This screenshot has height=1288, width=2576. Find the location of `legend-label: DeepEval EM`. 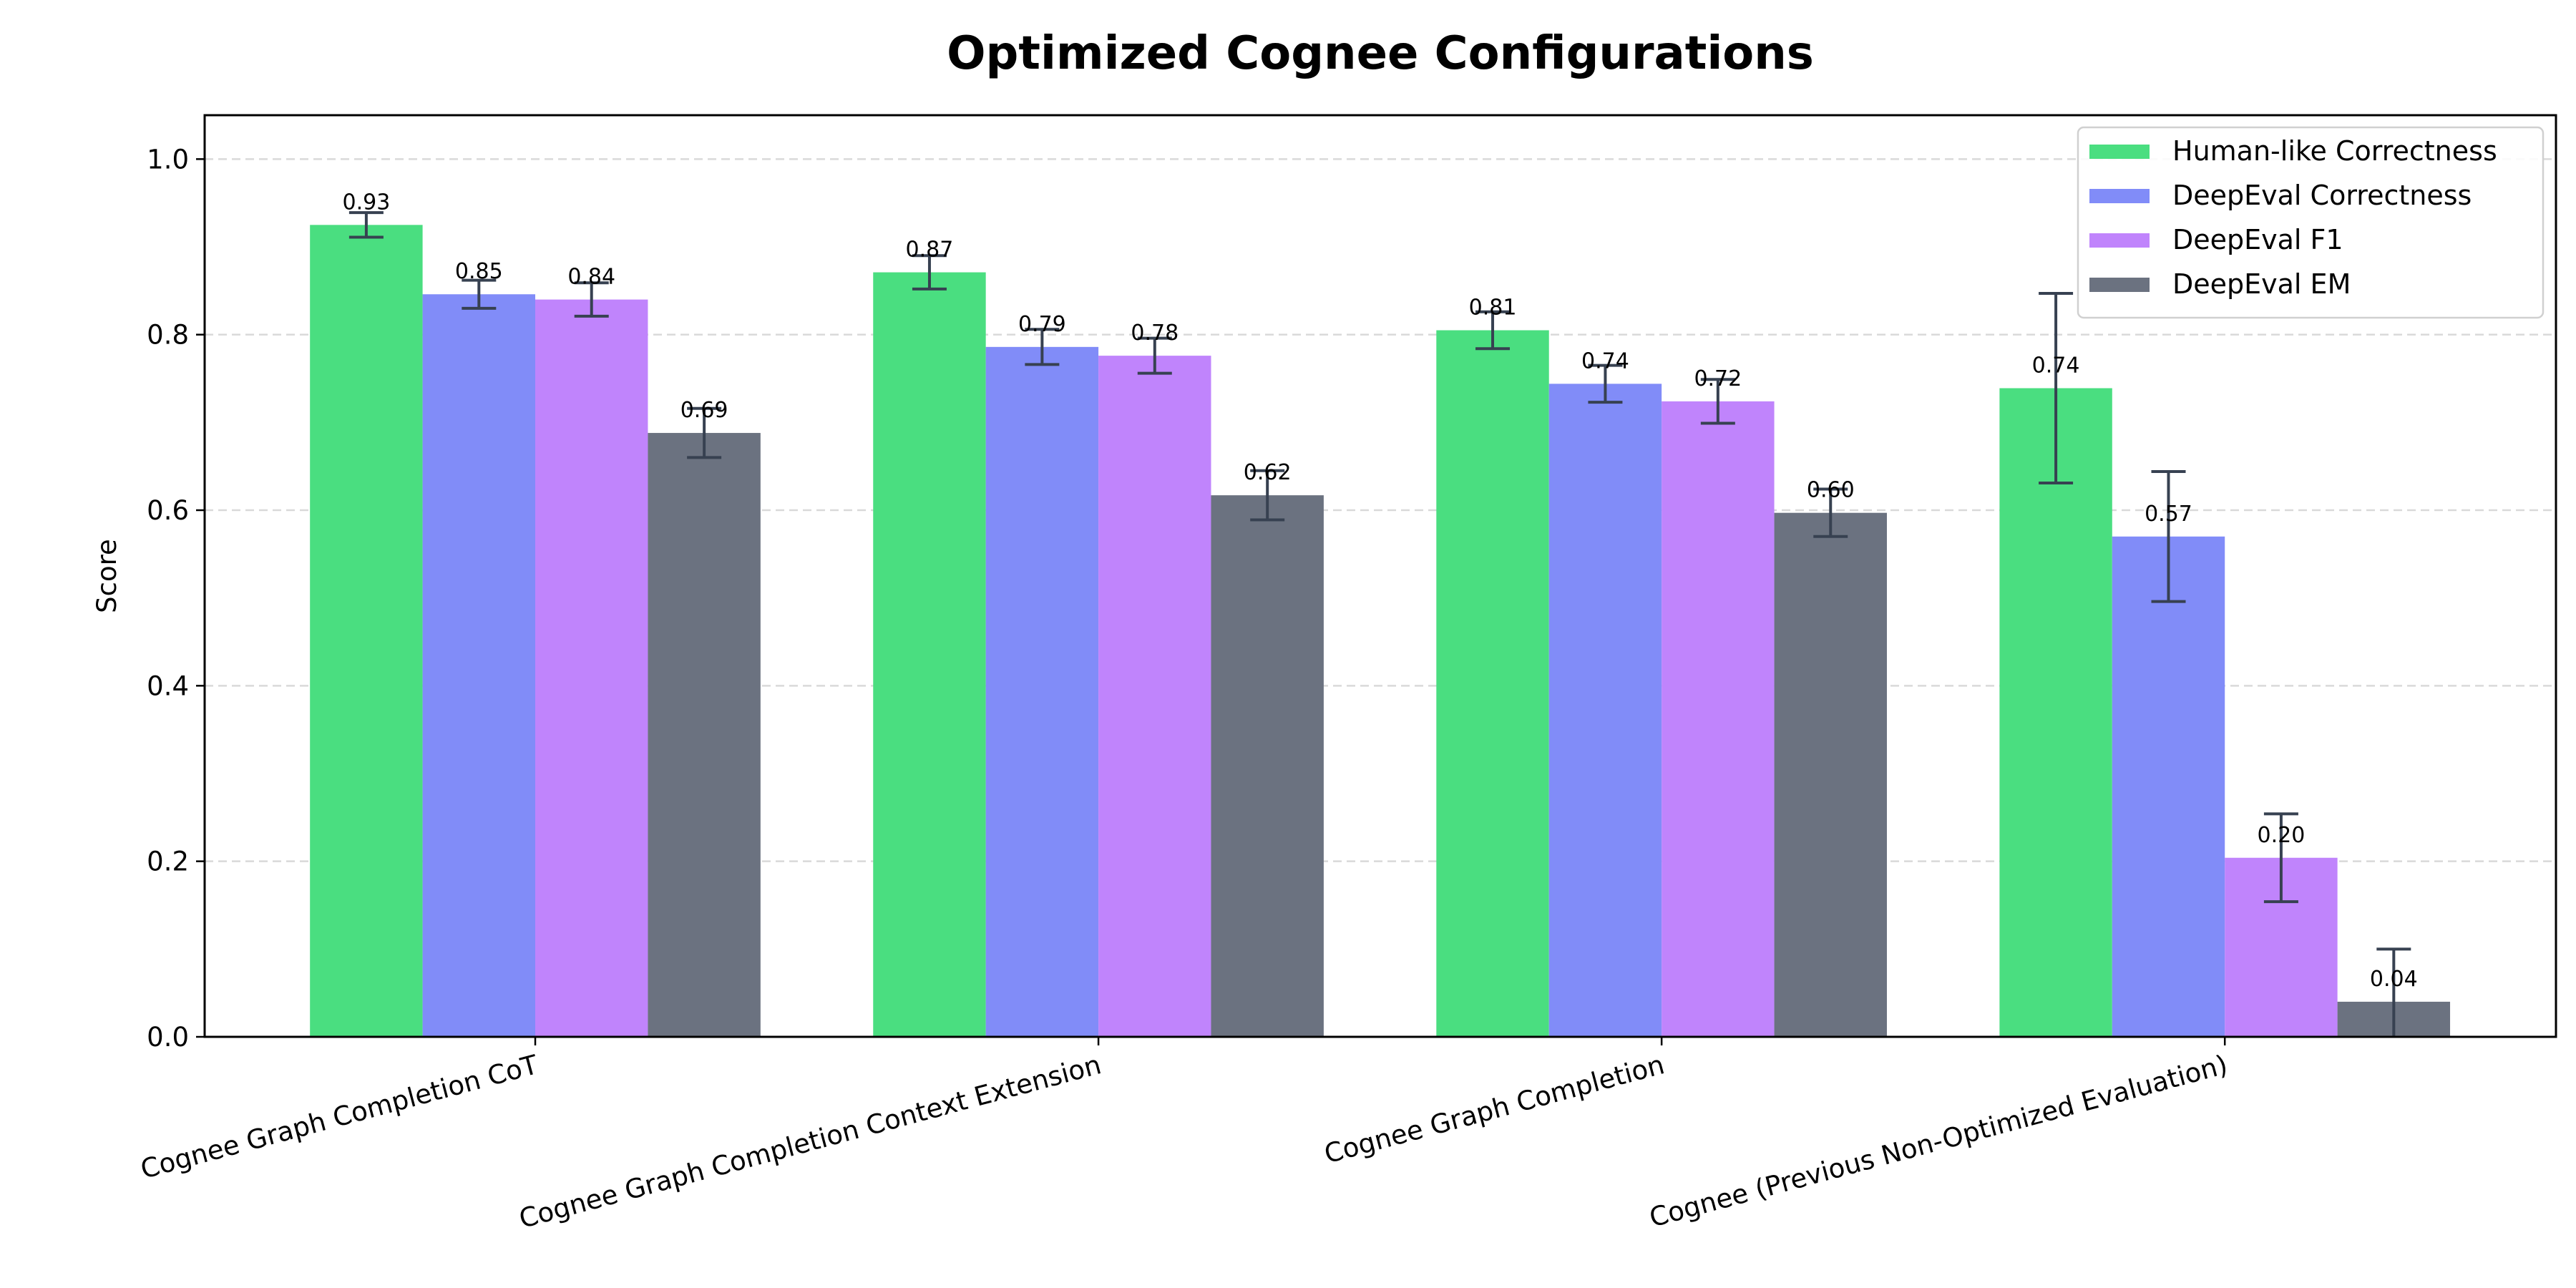

legend-label: DeepEval EM is located at coordinates (2261, 284).